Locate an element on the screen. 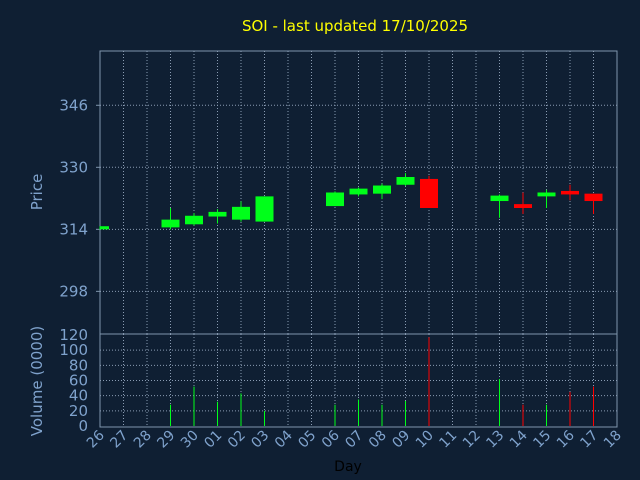 The width and height of the screenshot is (640, 480). x-tick-label: 15 is located at coordinates (542, 440).